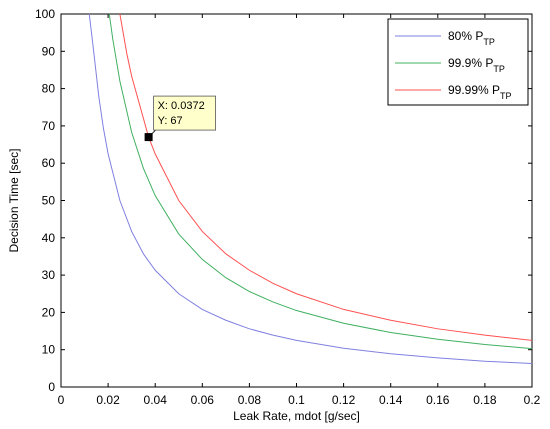 The width and height of the screenshot is (550, 429). What do you see at coordinates (438, 400) in the screenshot?
I see `x-tick-label: 0.16` at bounding box center [438, 400].